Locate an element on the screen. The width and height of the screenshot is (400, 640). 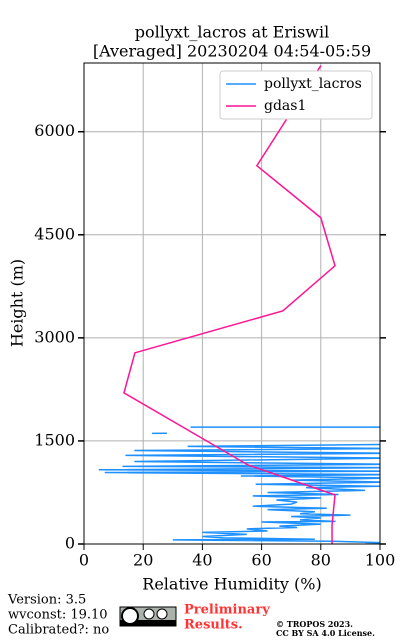
x-tick-label: 40 is located at coordinates (202, 560).